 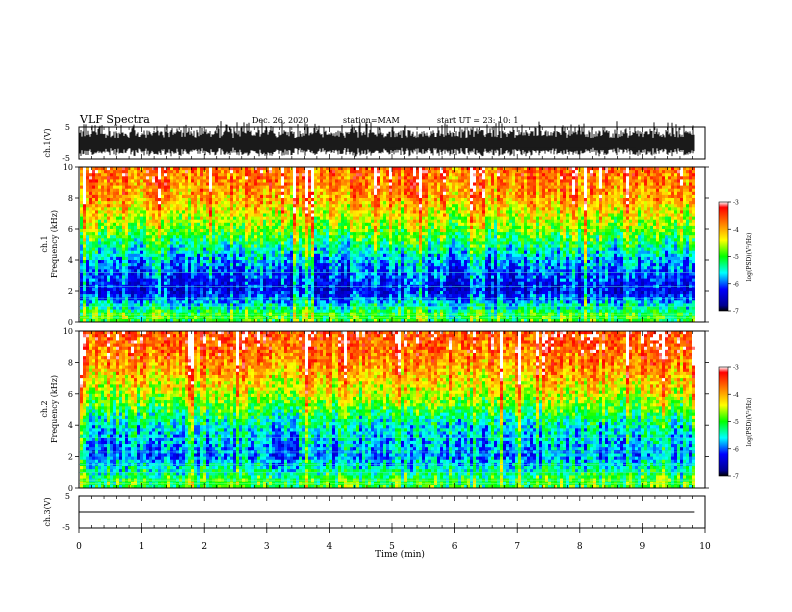 I want to click on ch1-ytick-top: 5, so click(x=67, y=127).